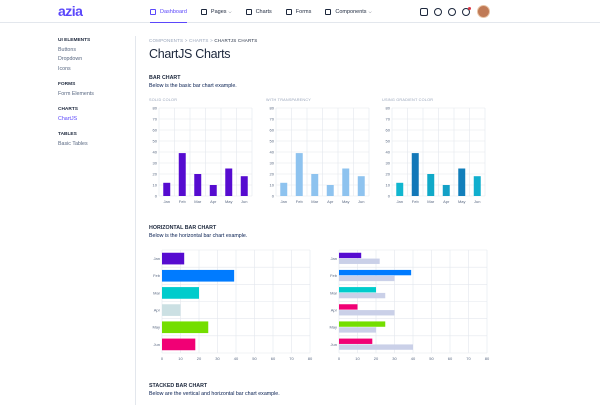 This screenshot has height=405, width=600. Describe the element at coordinates (166, 40) in the screenshot. I see `breadcrumb-item: COMPONENTS` at that location.